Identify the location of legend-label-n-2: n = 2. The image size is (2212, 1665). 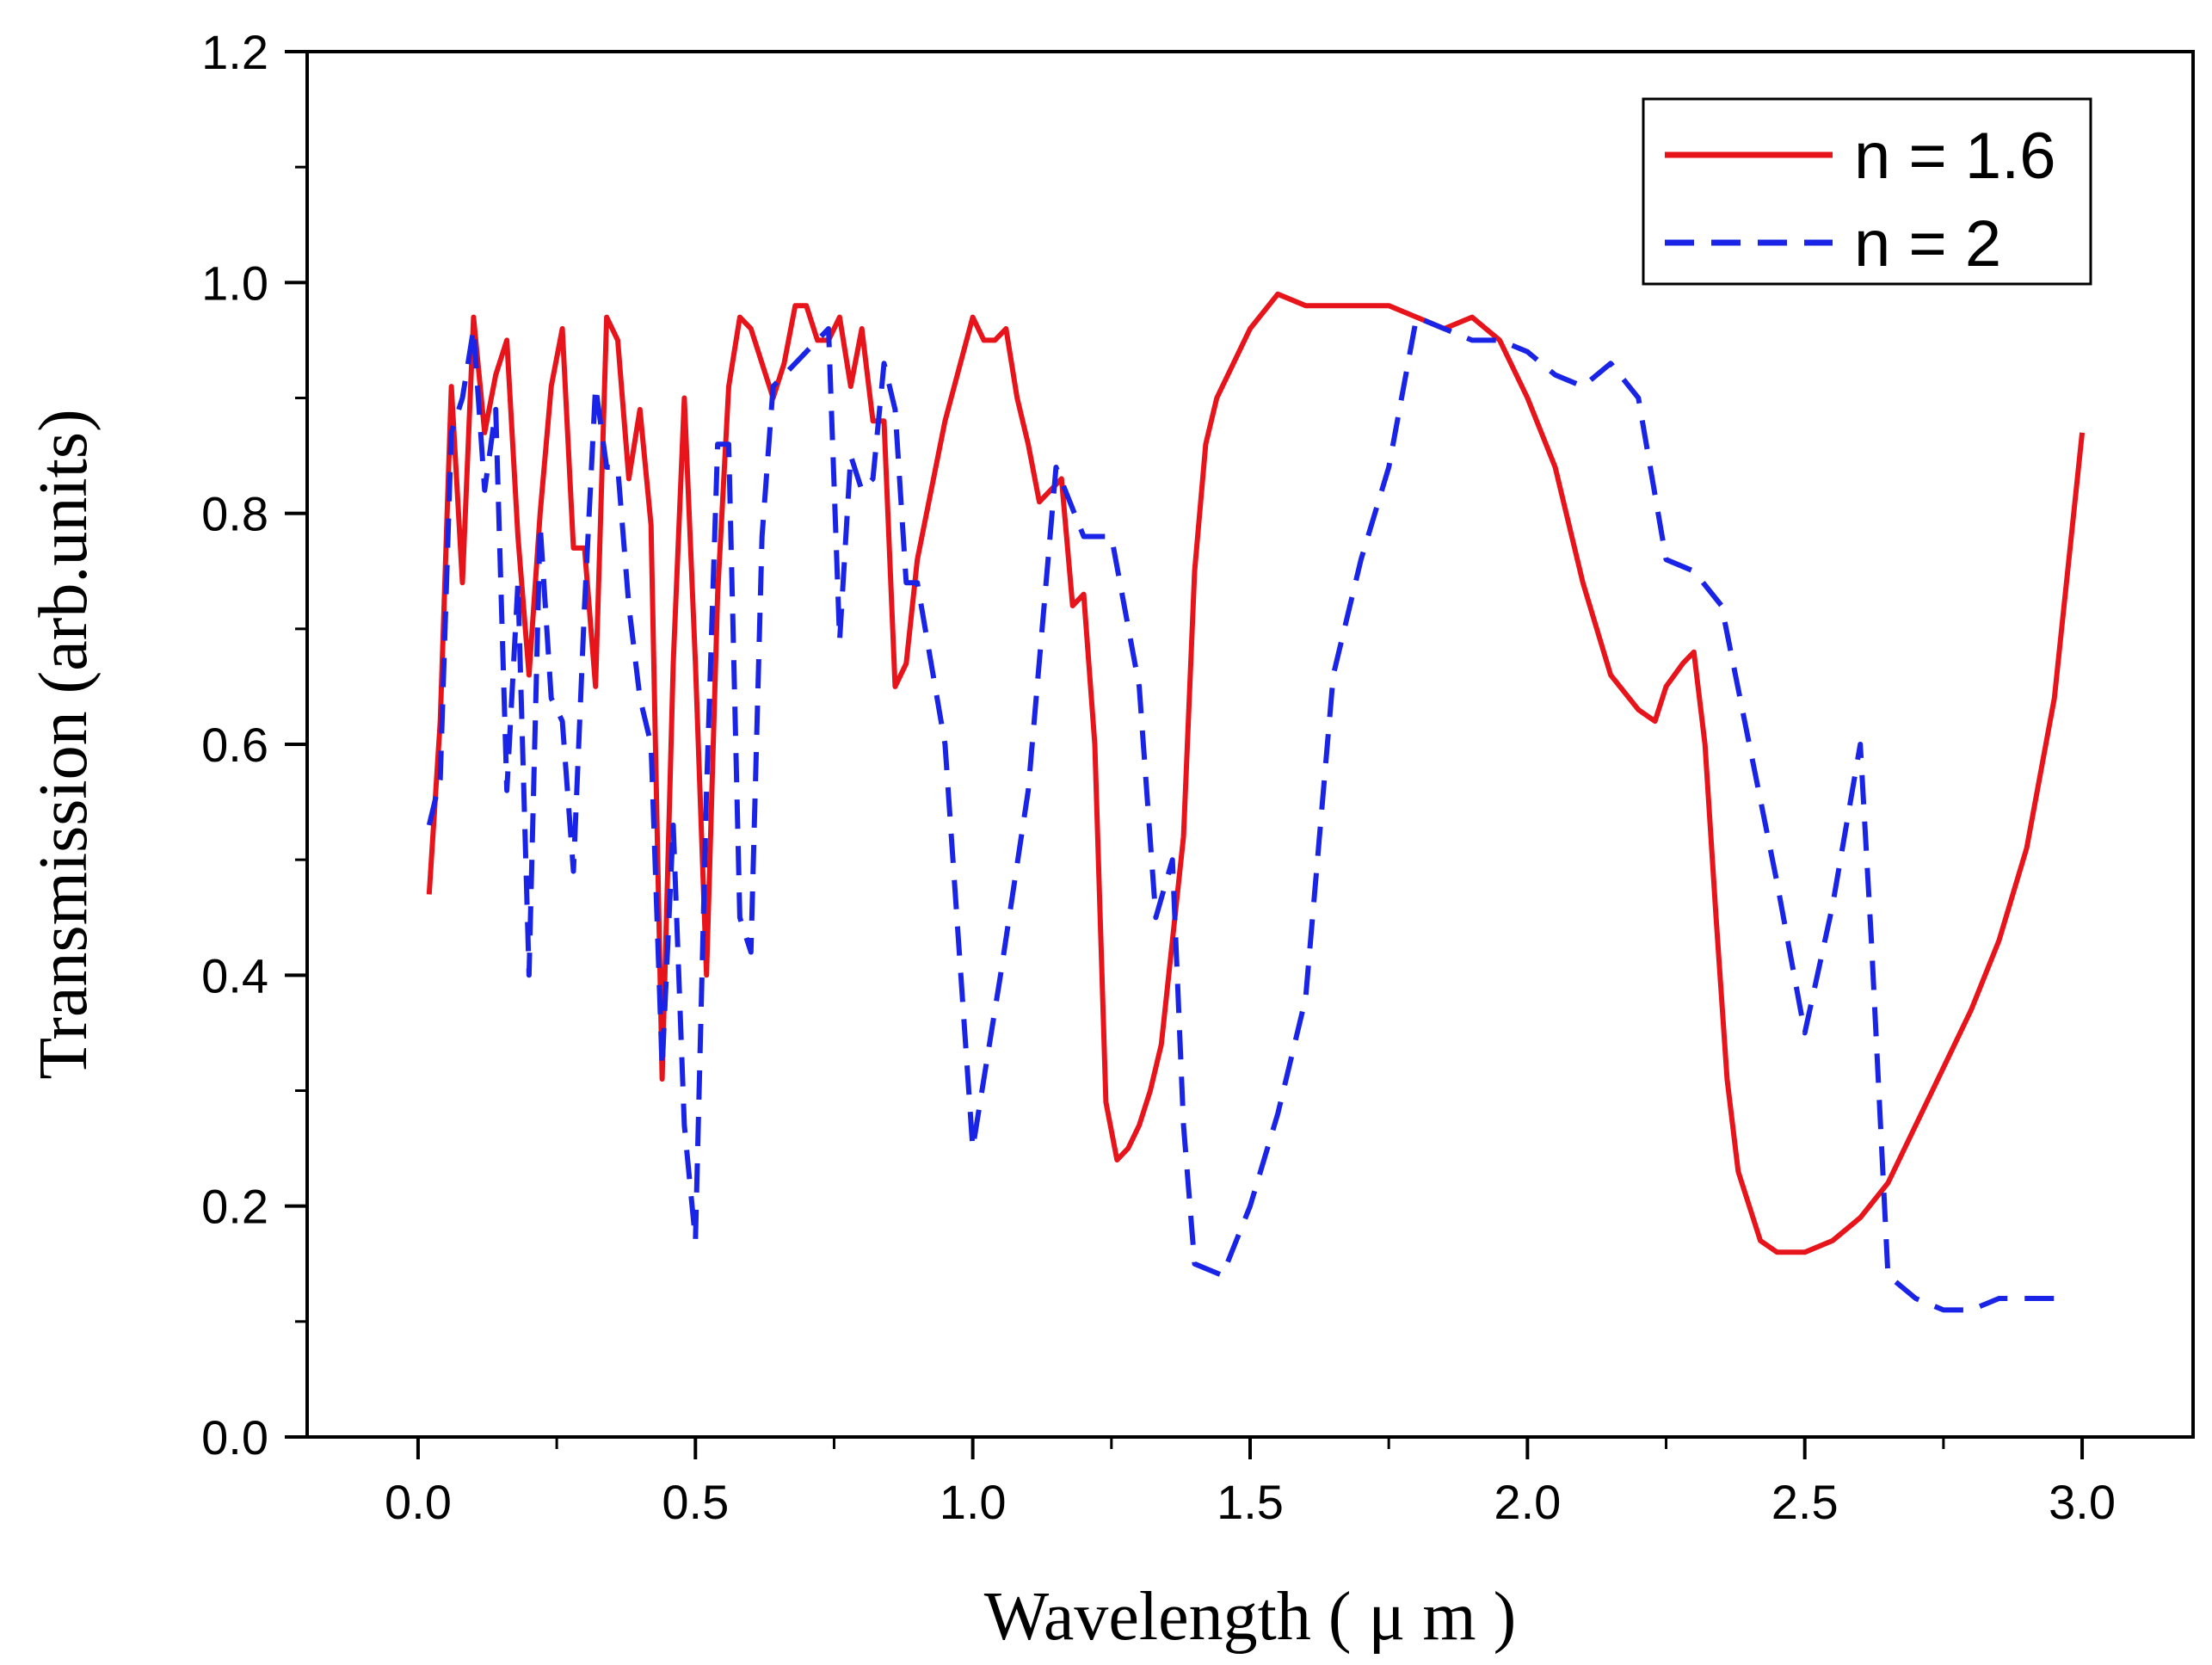
(1927, 244).